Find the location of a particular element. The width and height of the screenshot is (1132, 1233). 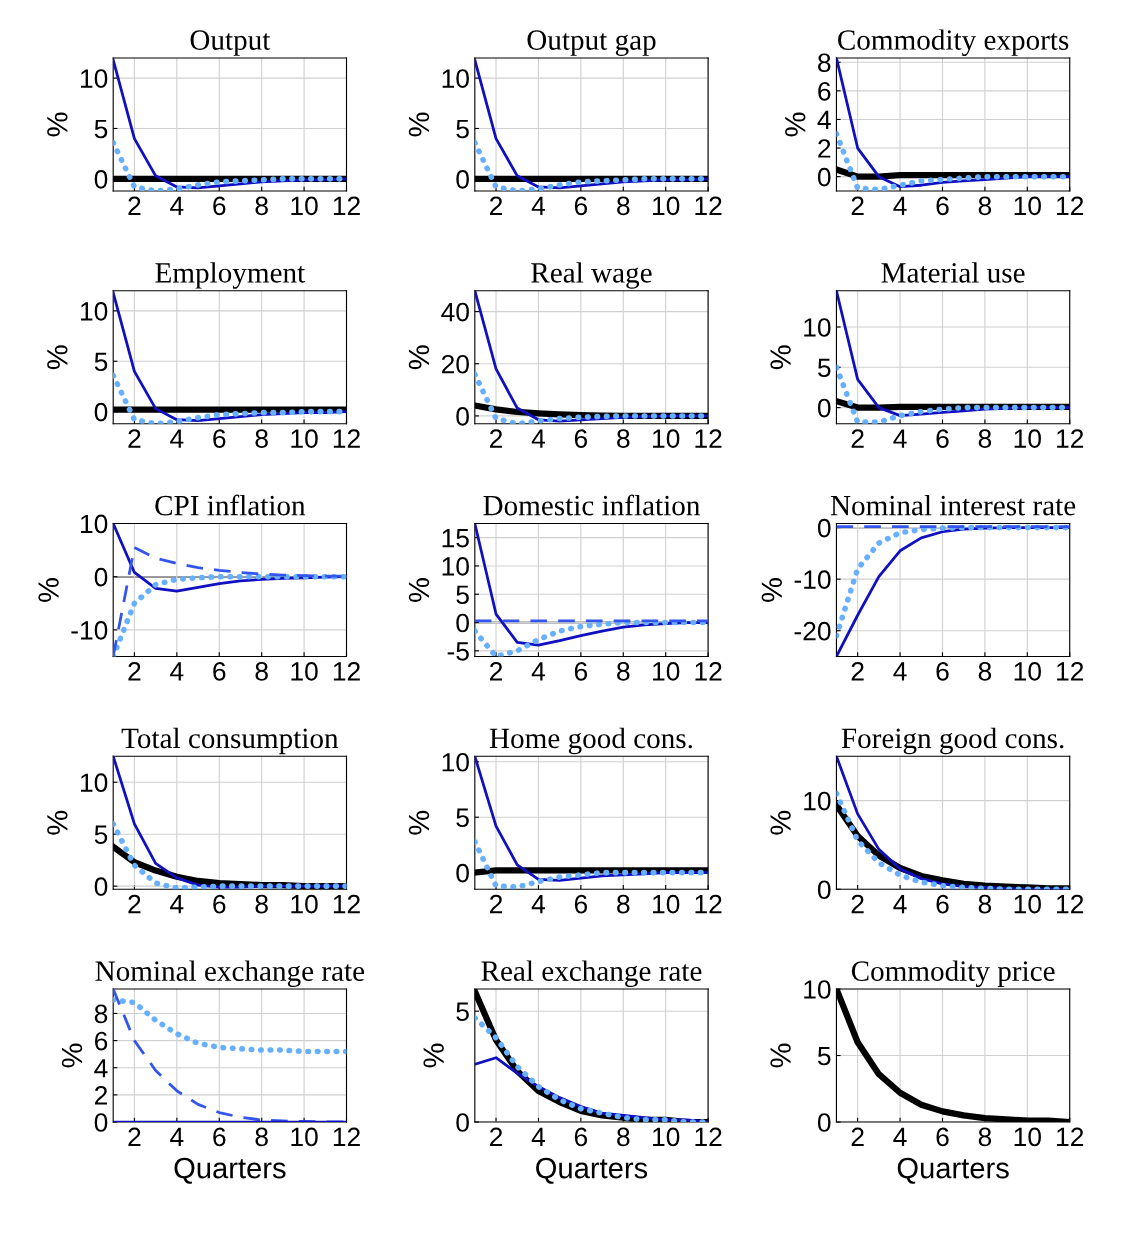

chart-title: Output is located at coordinates (230, 43).